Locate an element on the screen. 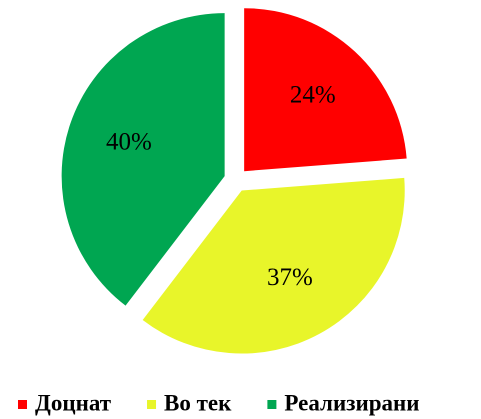 The image size is (481, 419). value-label: 40% is located at coordinates (129, 141).